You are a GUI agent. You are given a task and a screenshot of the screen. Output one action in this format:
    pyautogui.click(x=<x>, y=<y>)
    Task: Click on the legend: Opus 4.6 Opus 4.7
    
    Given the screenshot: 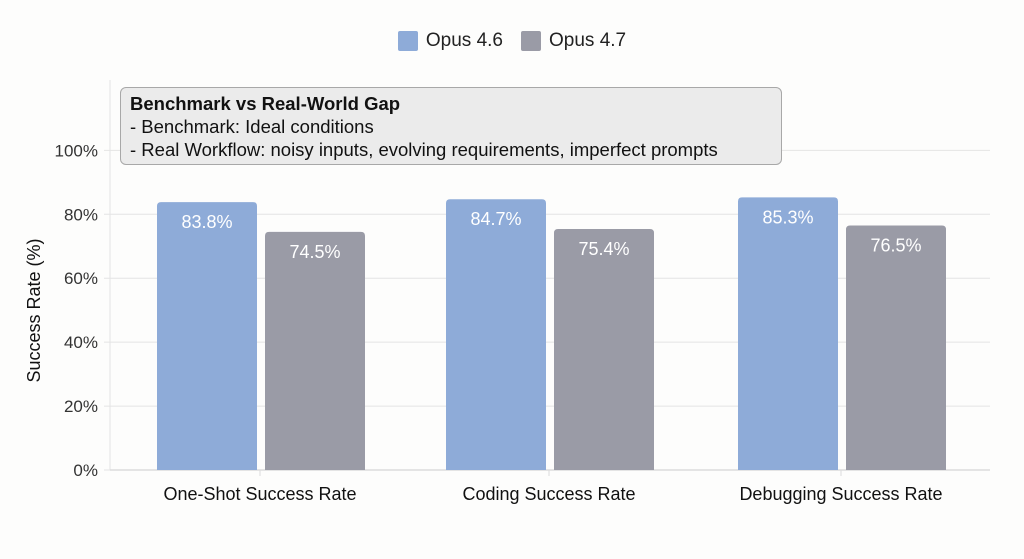 What is the action you would take?
    pyautogui.click(x=512, y=41)
    